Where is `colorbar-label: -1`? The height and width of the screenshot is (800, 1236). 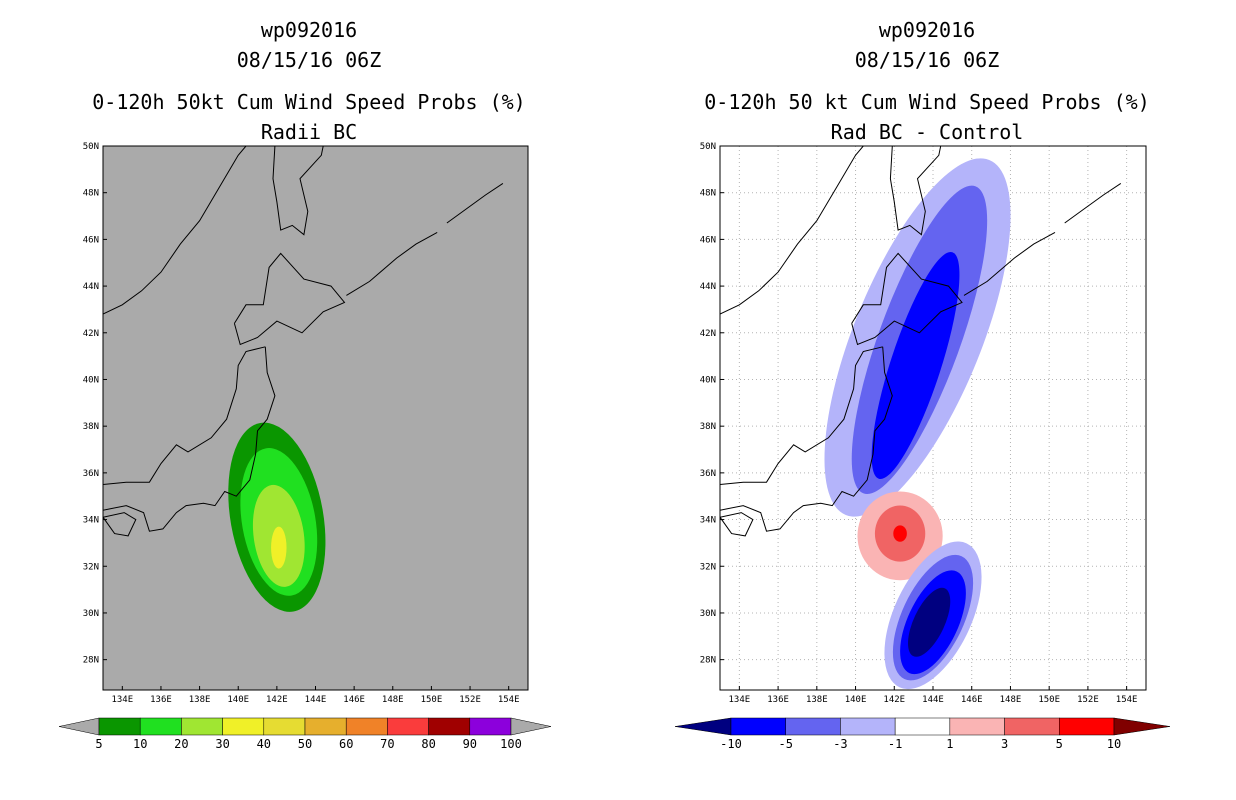 colorbar-label: -1 is located at coordinates (895, 744).